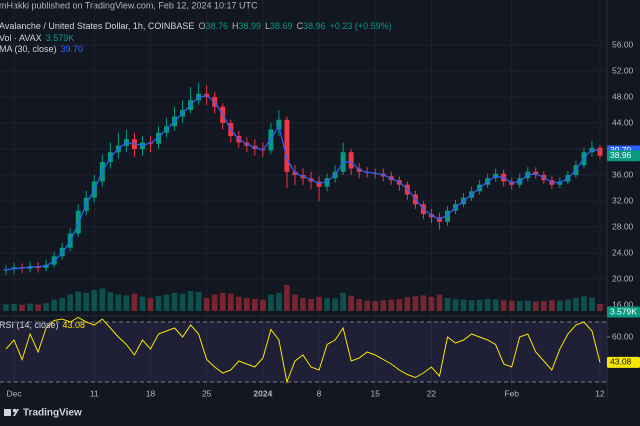 The image size is (640, 426). Describe the element at coordinates (72, 49) in the screenshot. I see `ma-value: 39.70` at that location.